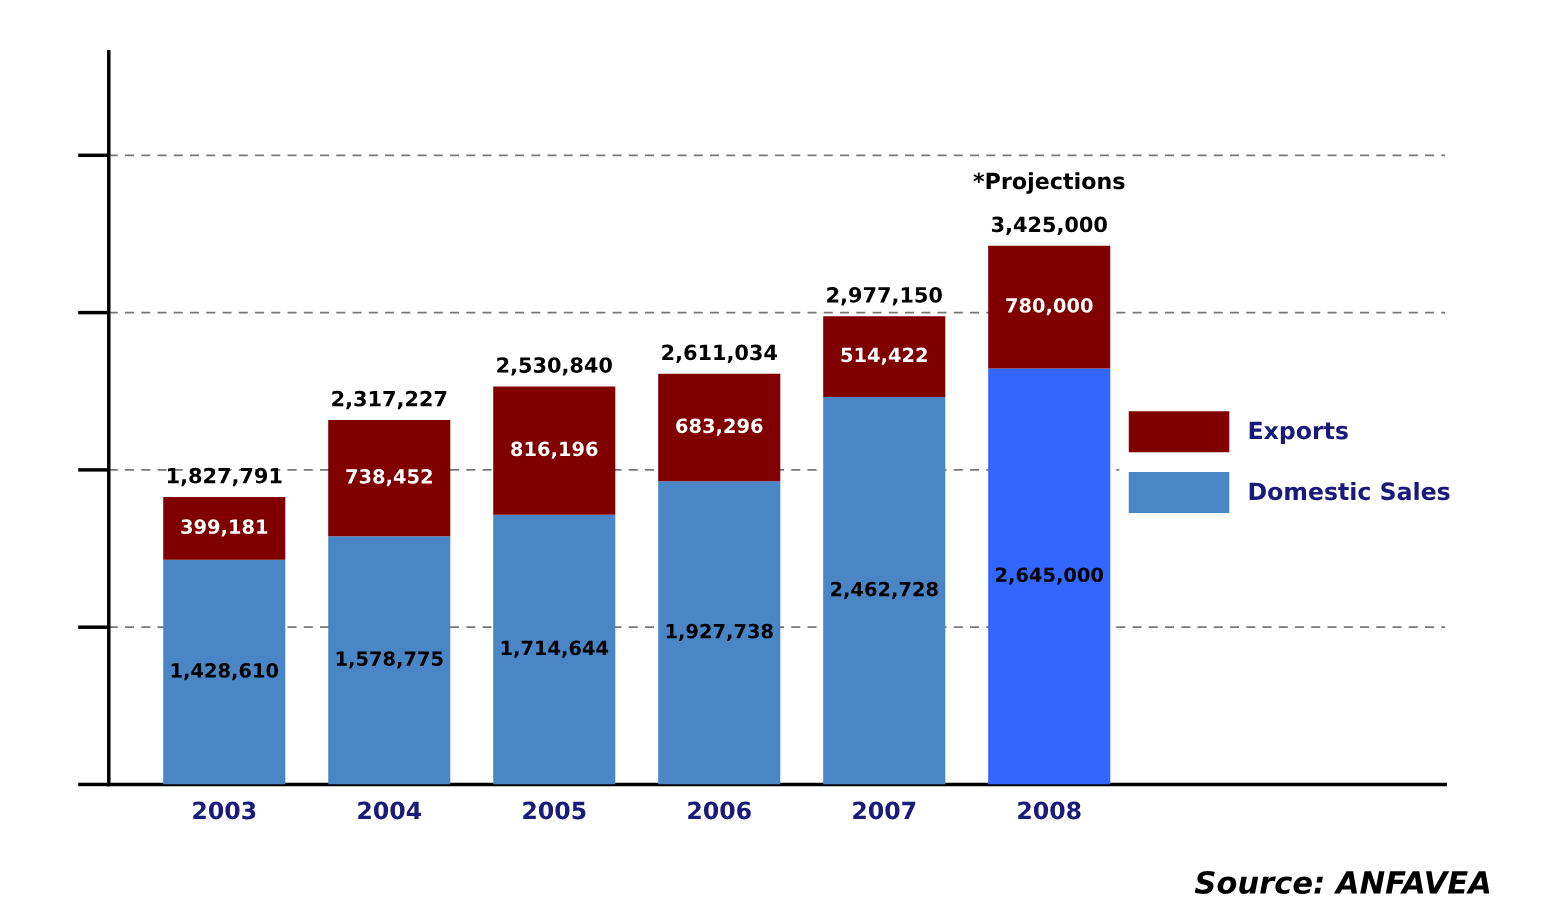 This screenshot has width=1554, height=909. I want to click on x-tick-label: 2003, so click(224, 810).